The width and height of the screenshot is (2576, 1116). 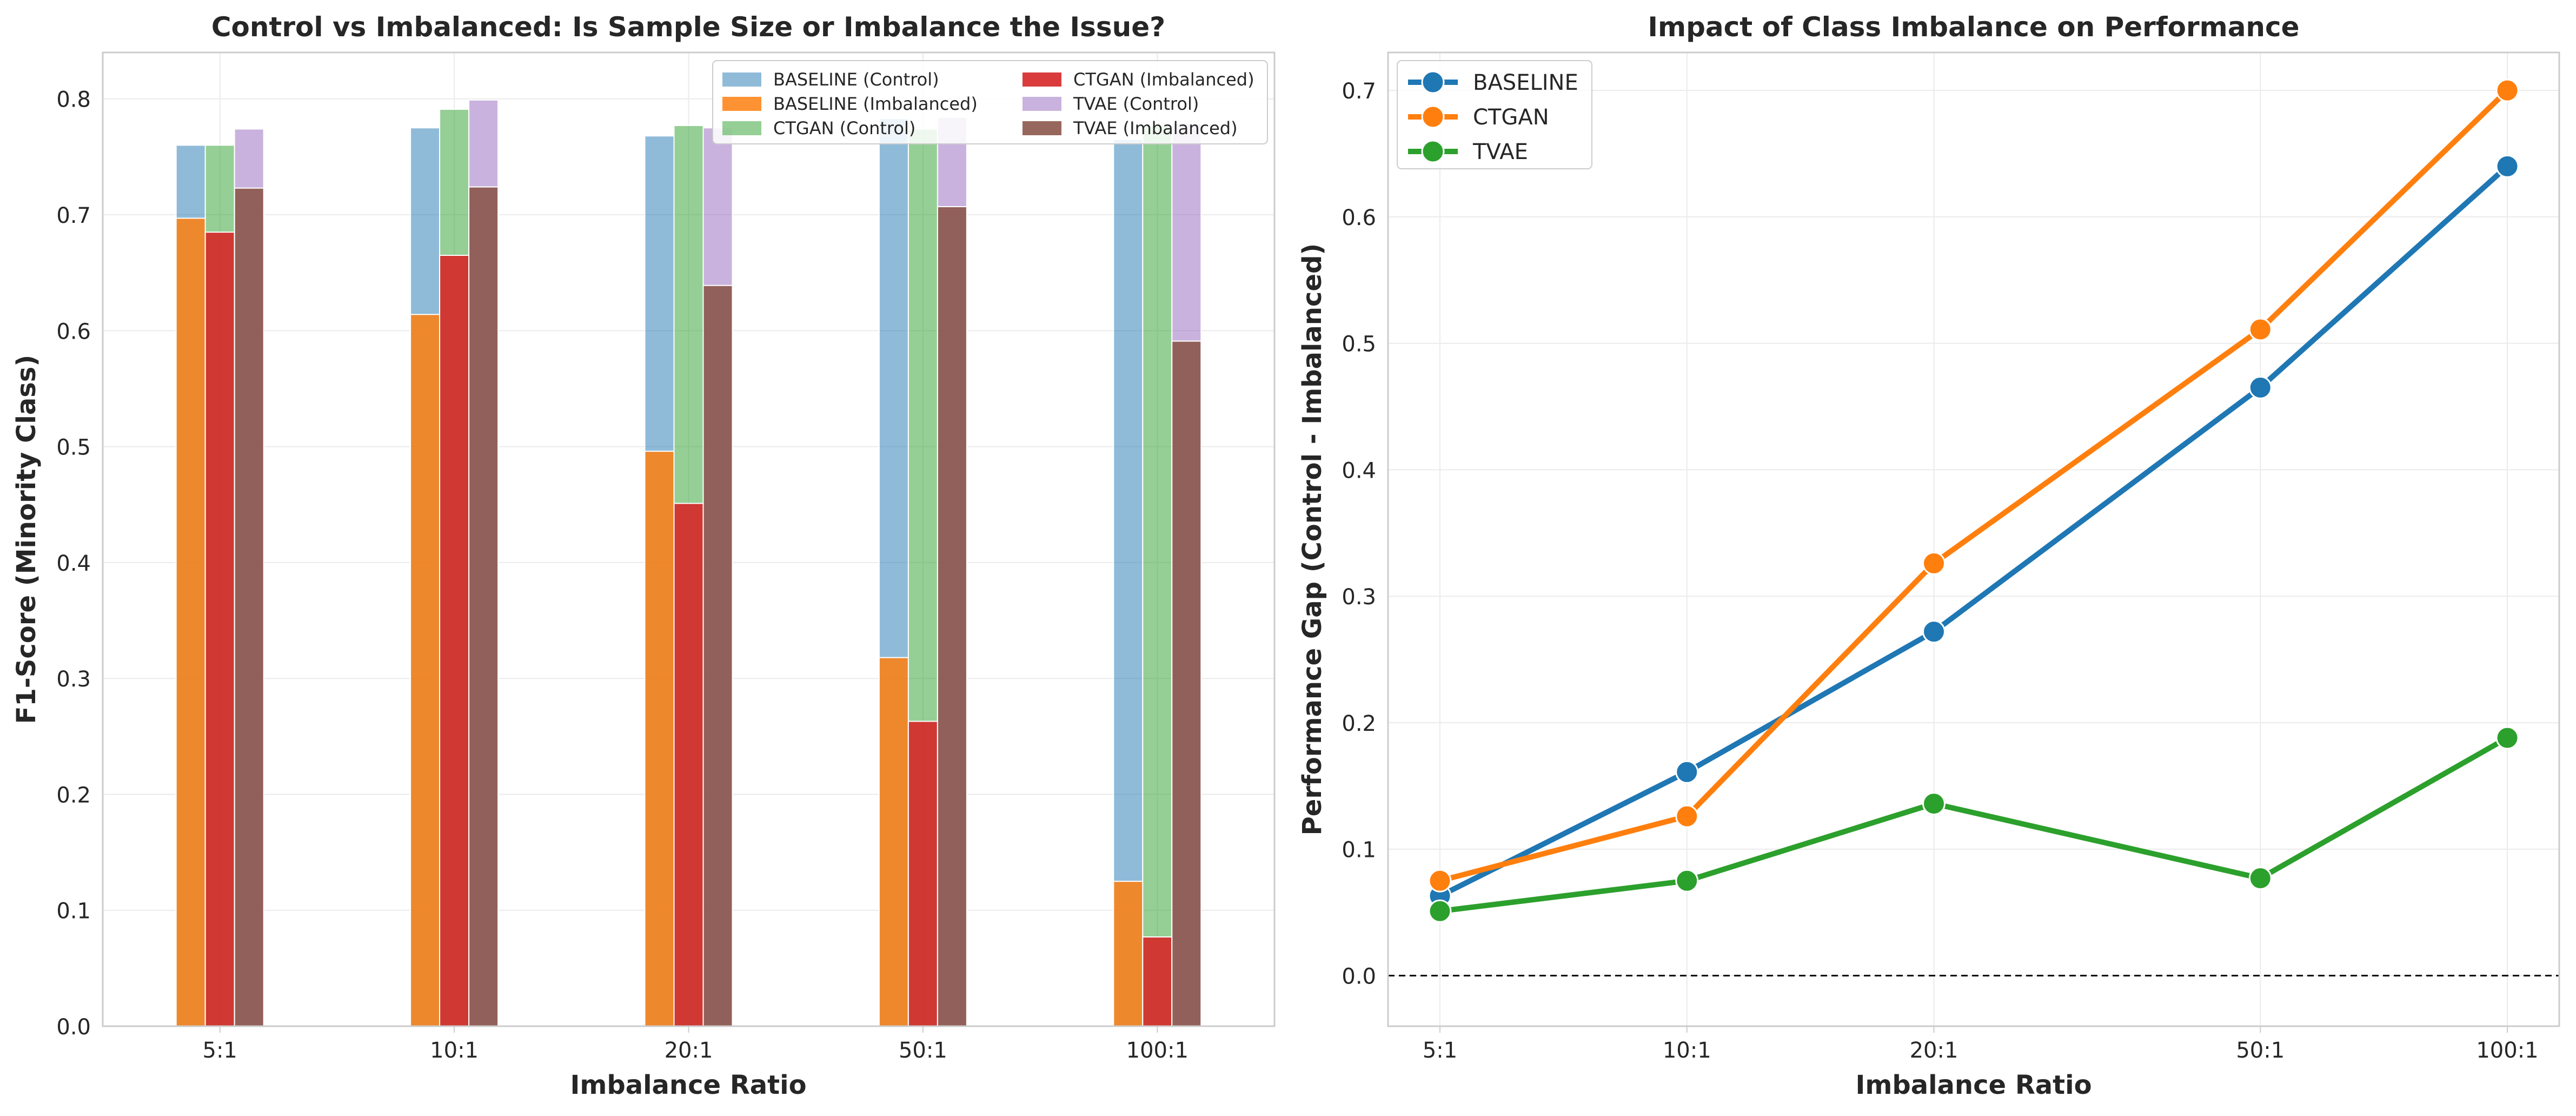 What do you see at coordinates (74, 1027) in the screenshot?
I see `left-y-tick-label: 0.0` at bounding box center [74, 1027].